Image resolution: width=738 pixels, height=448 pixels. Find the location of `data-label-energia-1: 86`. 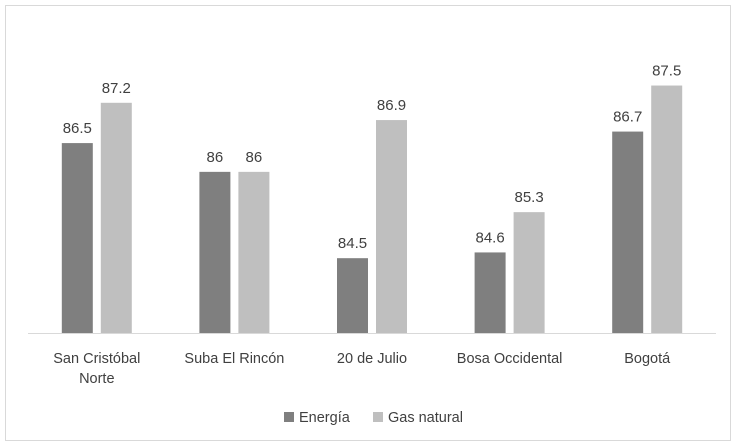

data-label-energia-1: 86 is located at coordinates (215, 157).